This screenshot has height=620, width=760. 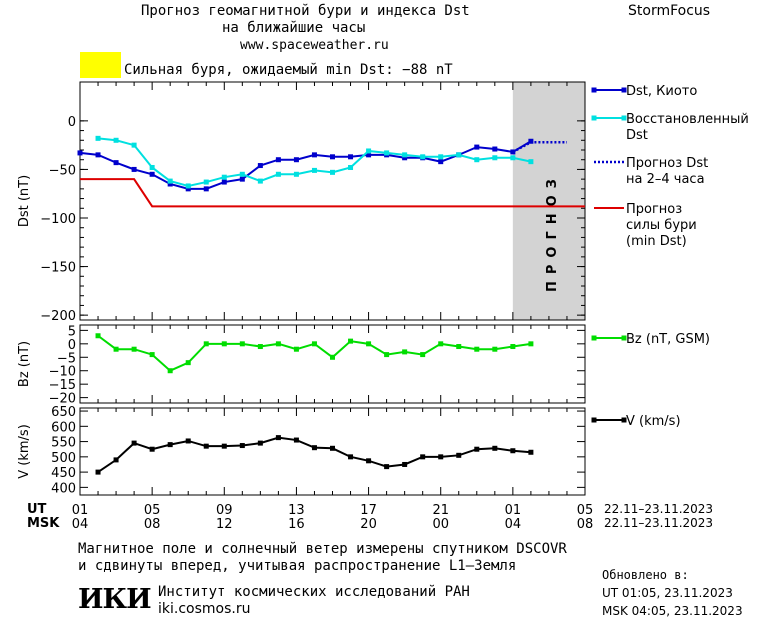 What do you see at coordinates (62, 372) in the screenshot?
I see `y-tick-label: −10` at bounding box center [62, 372].